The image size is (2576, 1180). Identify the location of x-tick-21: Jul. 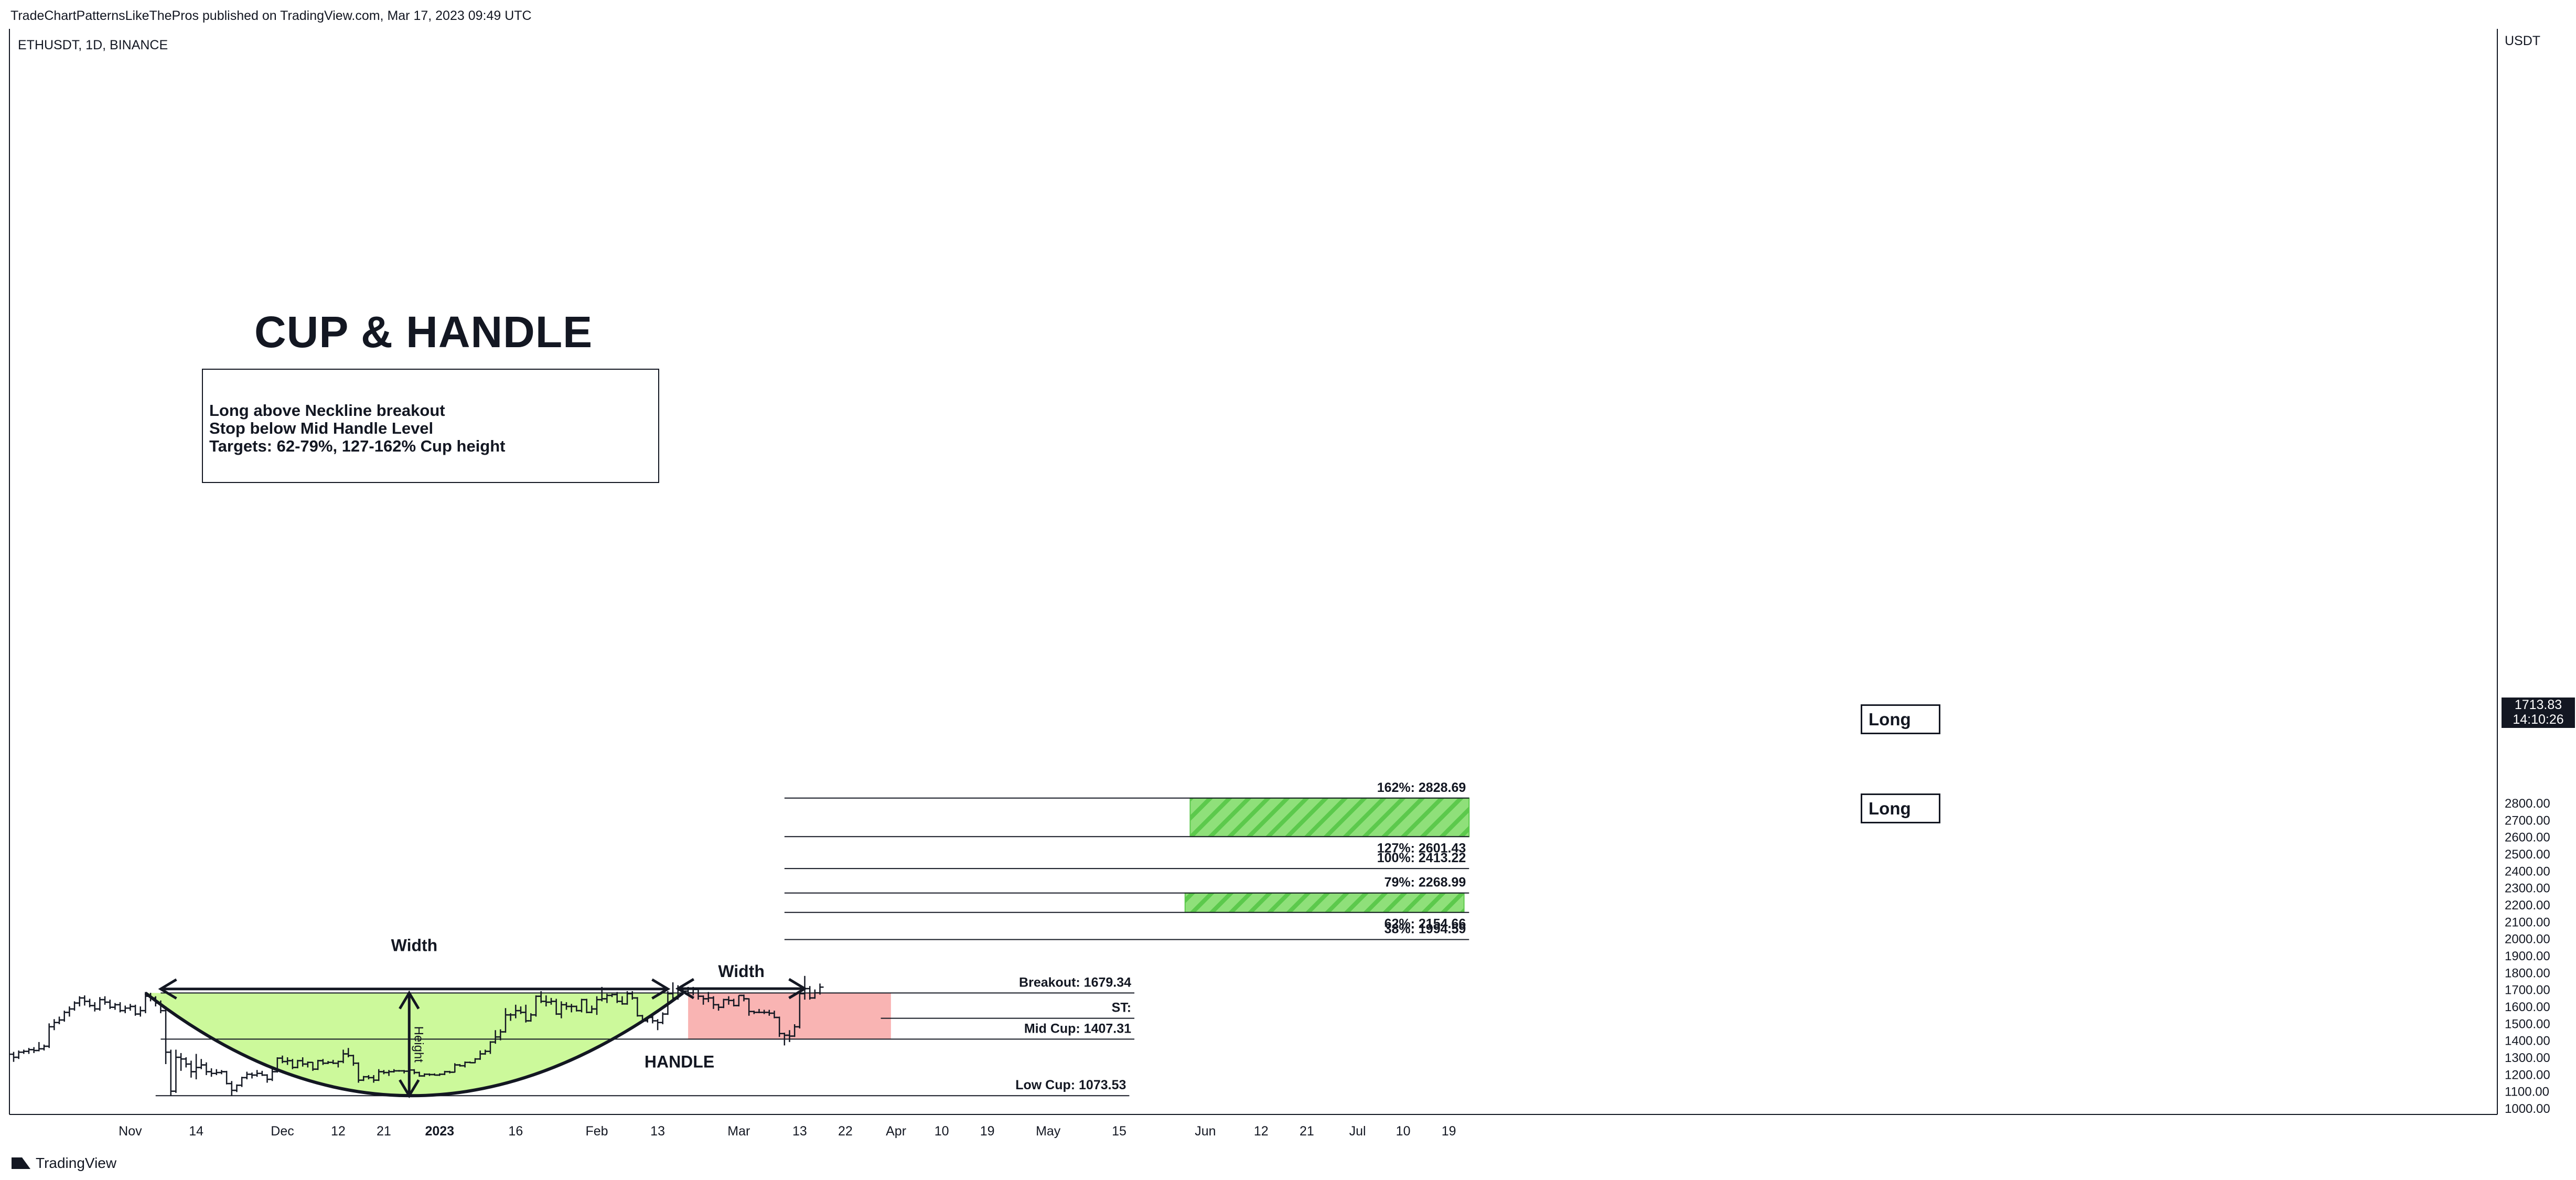
(1357, 1131).